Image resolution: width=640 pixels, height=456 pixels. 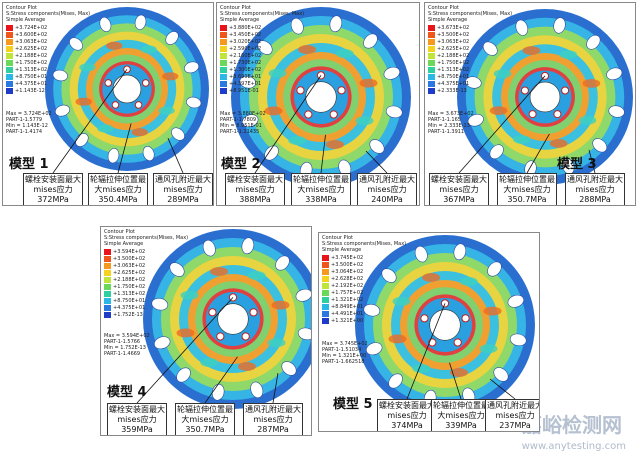 What do you see at coordinates (118, 189) in the screenshot?
I see `callout-box: 轮辐拉伸位置最大mises应力350.4MPa` at bounding box center [118, 189].